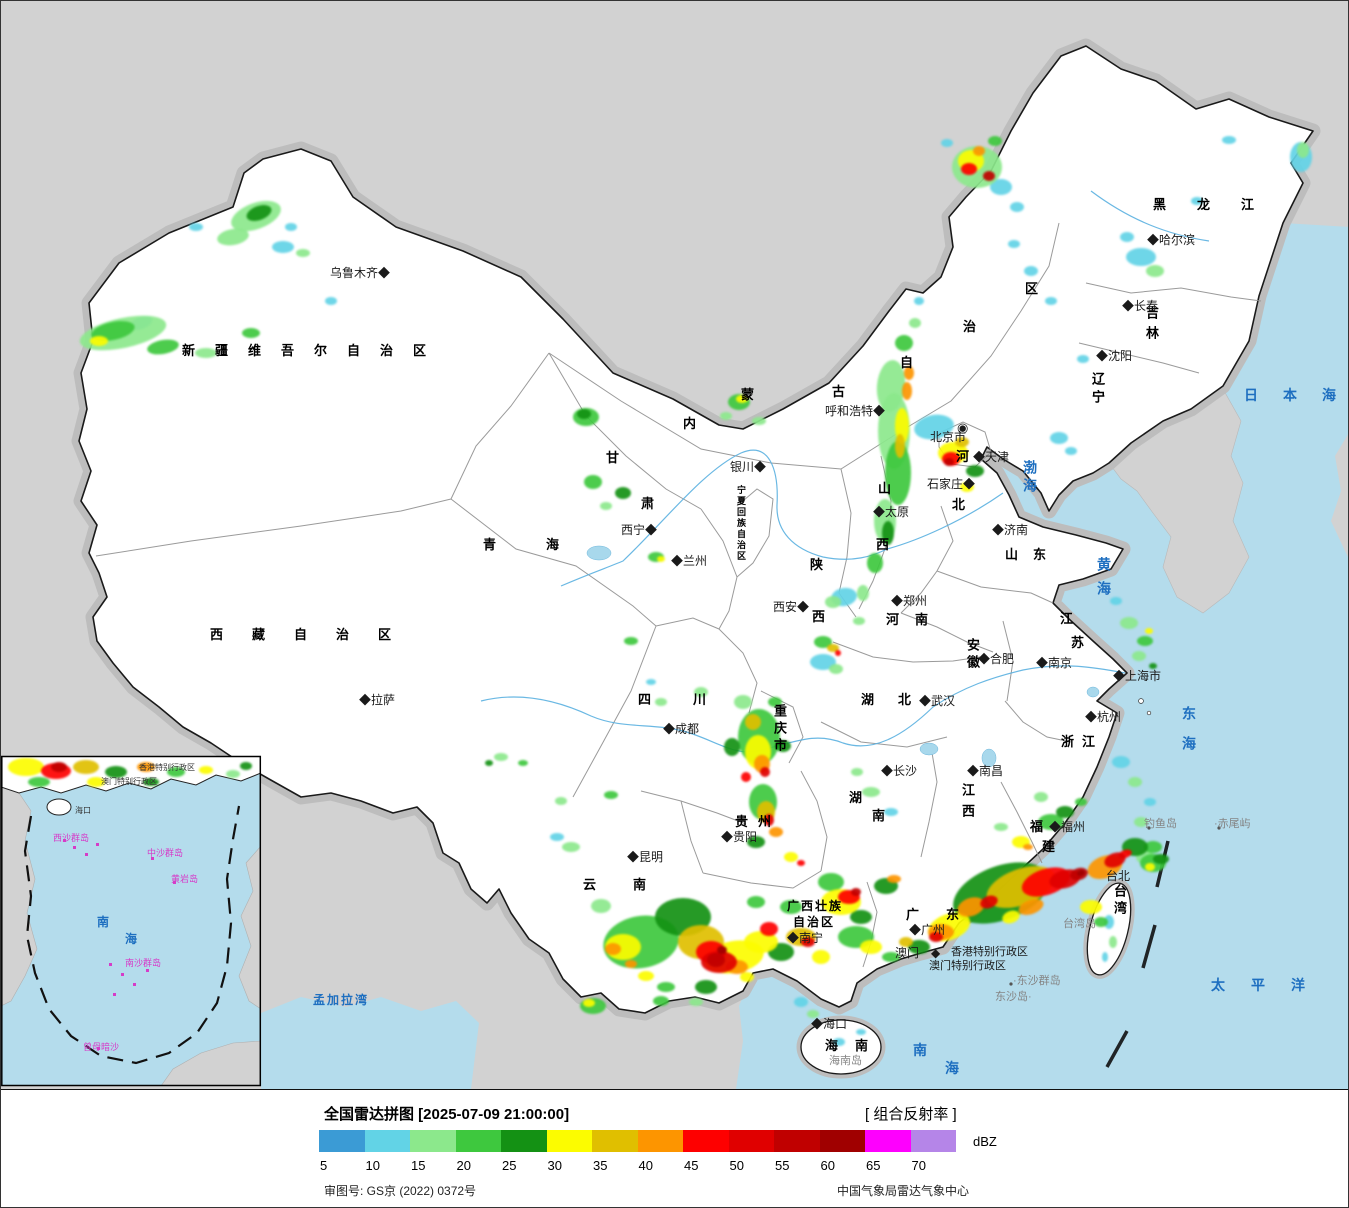  What do you see at coordinates (1141, 701) in the screenshot?
I see `zhoushan-islet` at bounding box center [1141, 701].